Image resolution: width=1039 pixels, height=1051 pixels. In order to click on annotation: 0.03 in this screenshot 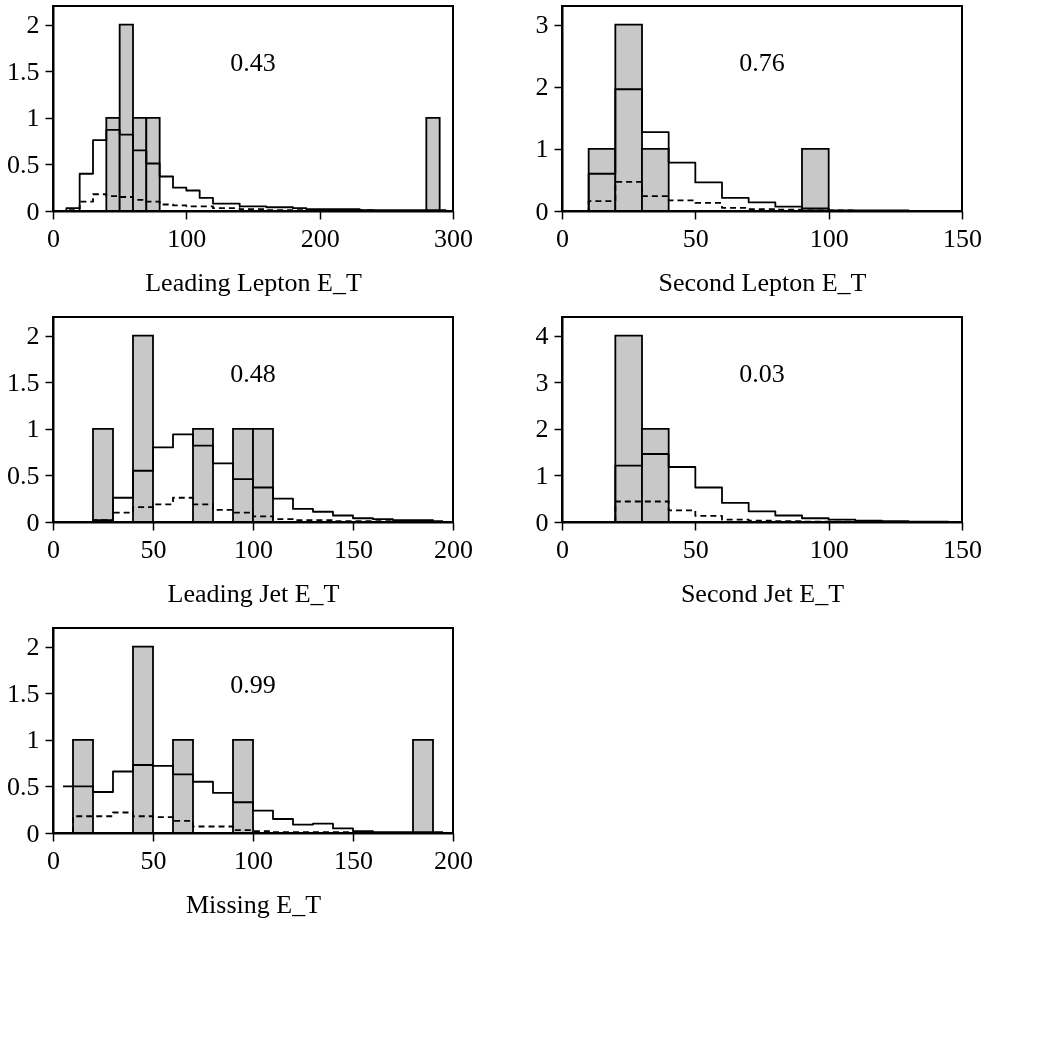, I will do `click(762, 374)`.